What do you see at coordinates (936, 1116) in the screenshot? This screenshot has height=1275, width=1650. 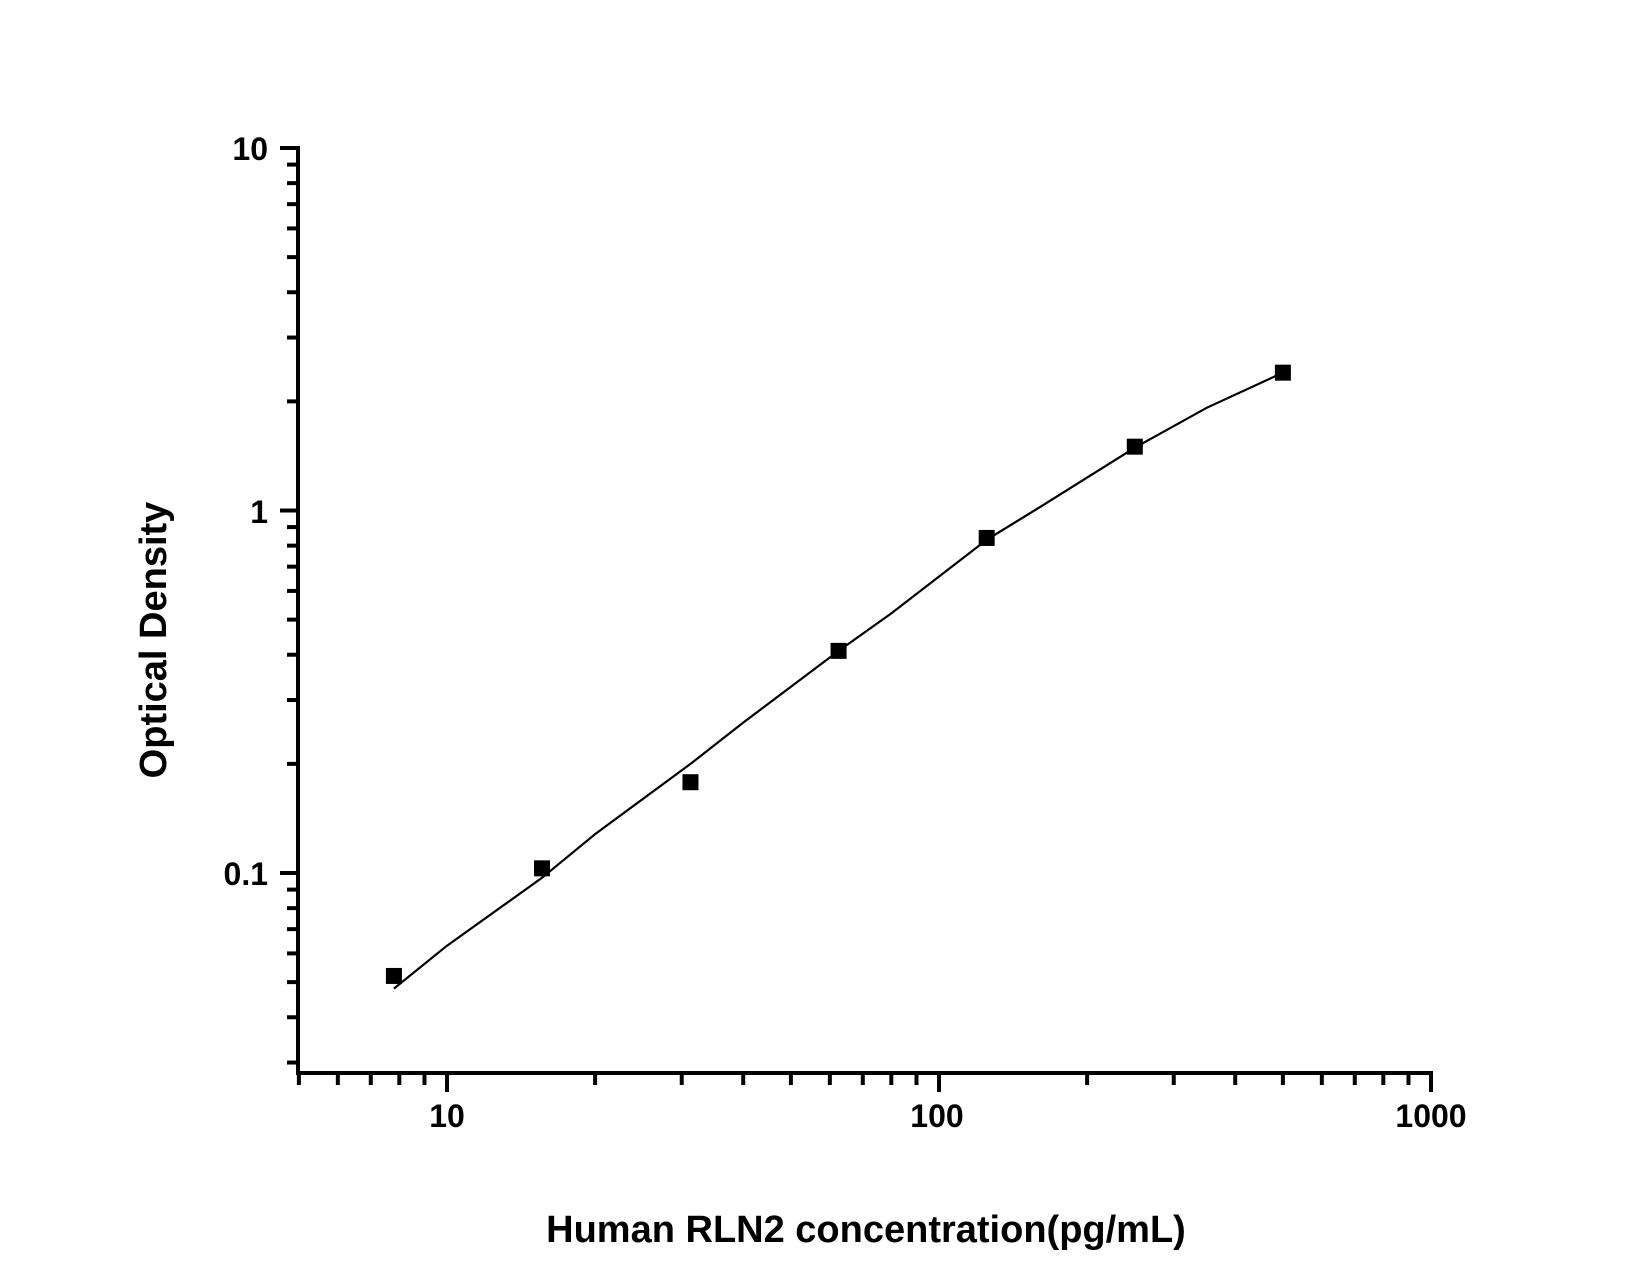 I see `x-tick-label-100: 100` at bounding box center [936, 1116].